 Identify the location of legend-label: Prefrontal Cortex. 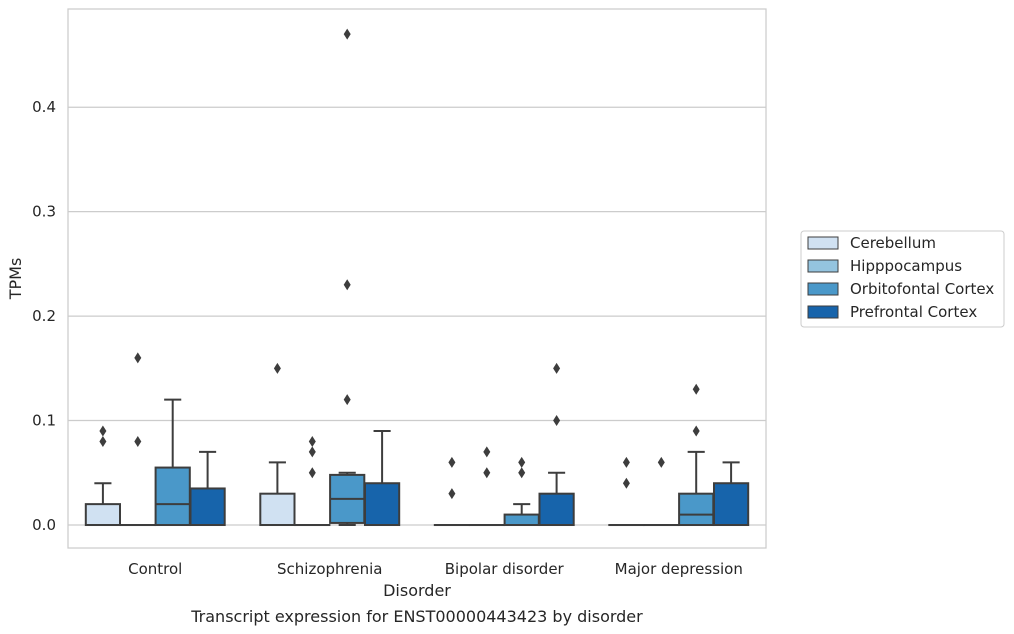
(913, 312).